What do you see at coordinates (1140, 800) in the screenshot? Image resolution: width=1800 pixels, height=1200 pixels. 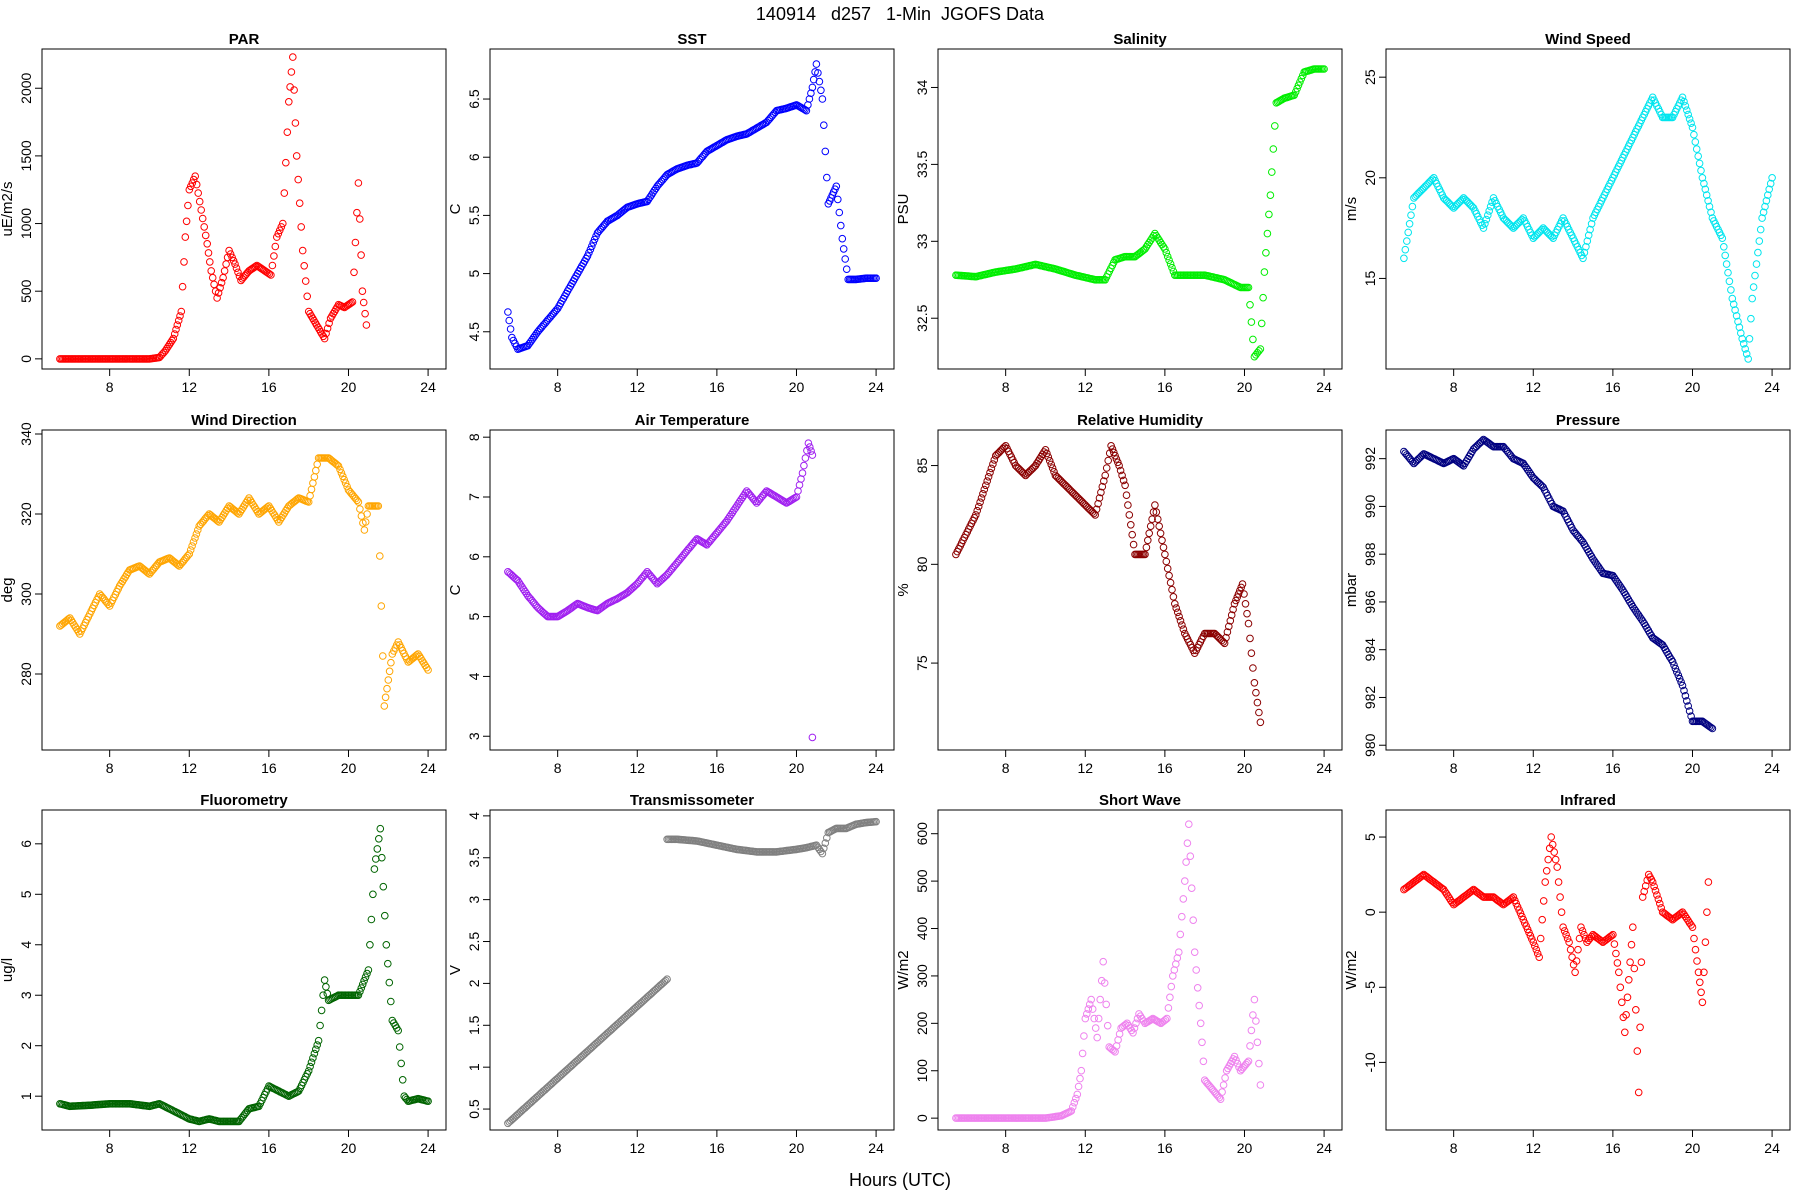 I see `panel-title: Short Wave` at bounding box center [1140, 800].